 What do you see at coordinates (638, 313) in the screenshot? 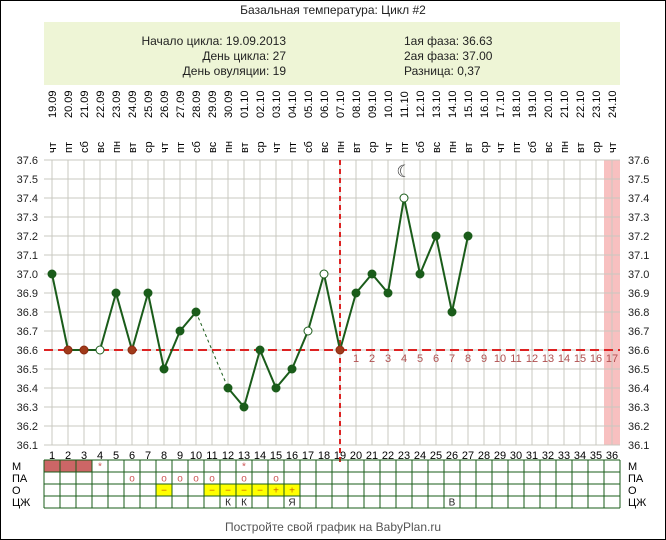
I see `y-tick-label-right: 36.8` at bounding box center [638, 313].